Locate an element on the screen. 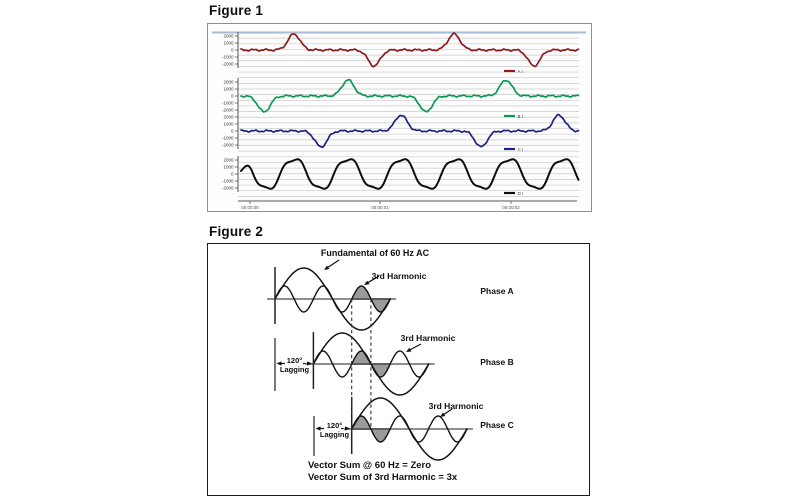 This screenshot has height=500, width=800. svg-text: A I is located at coordinates (520, 71).